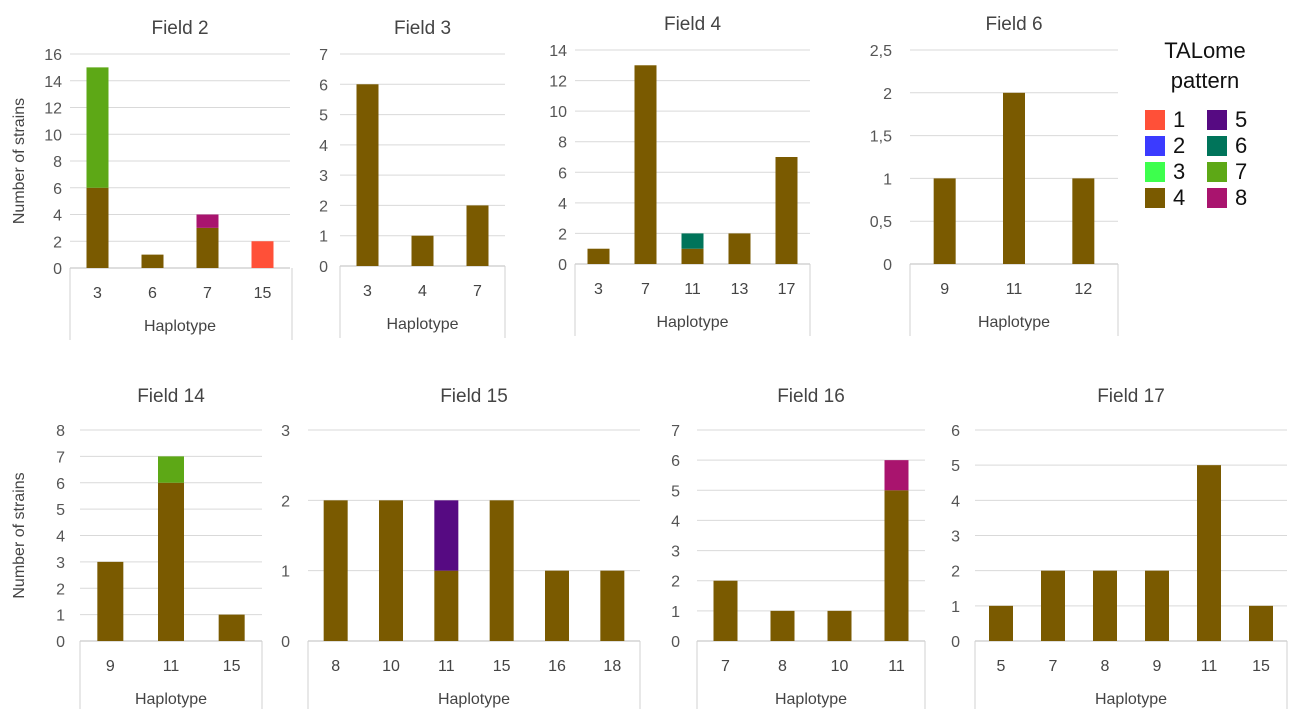  I want to click on legend-item: 3, so click(1176, 171).